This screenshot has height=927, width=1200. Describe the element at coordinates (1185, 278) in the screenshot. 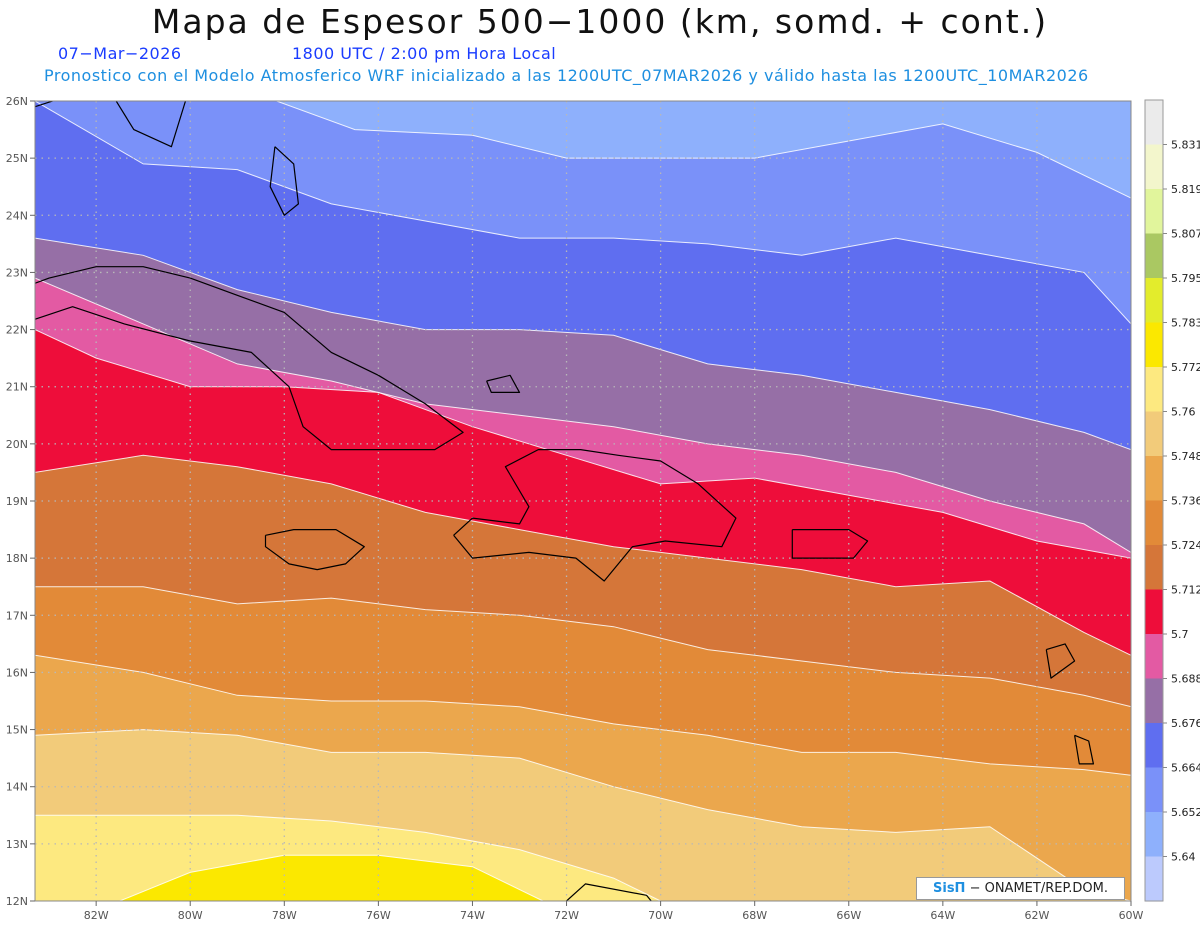

I see `colorbar-label-3: 5.795` at that location.